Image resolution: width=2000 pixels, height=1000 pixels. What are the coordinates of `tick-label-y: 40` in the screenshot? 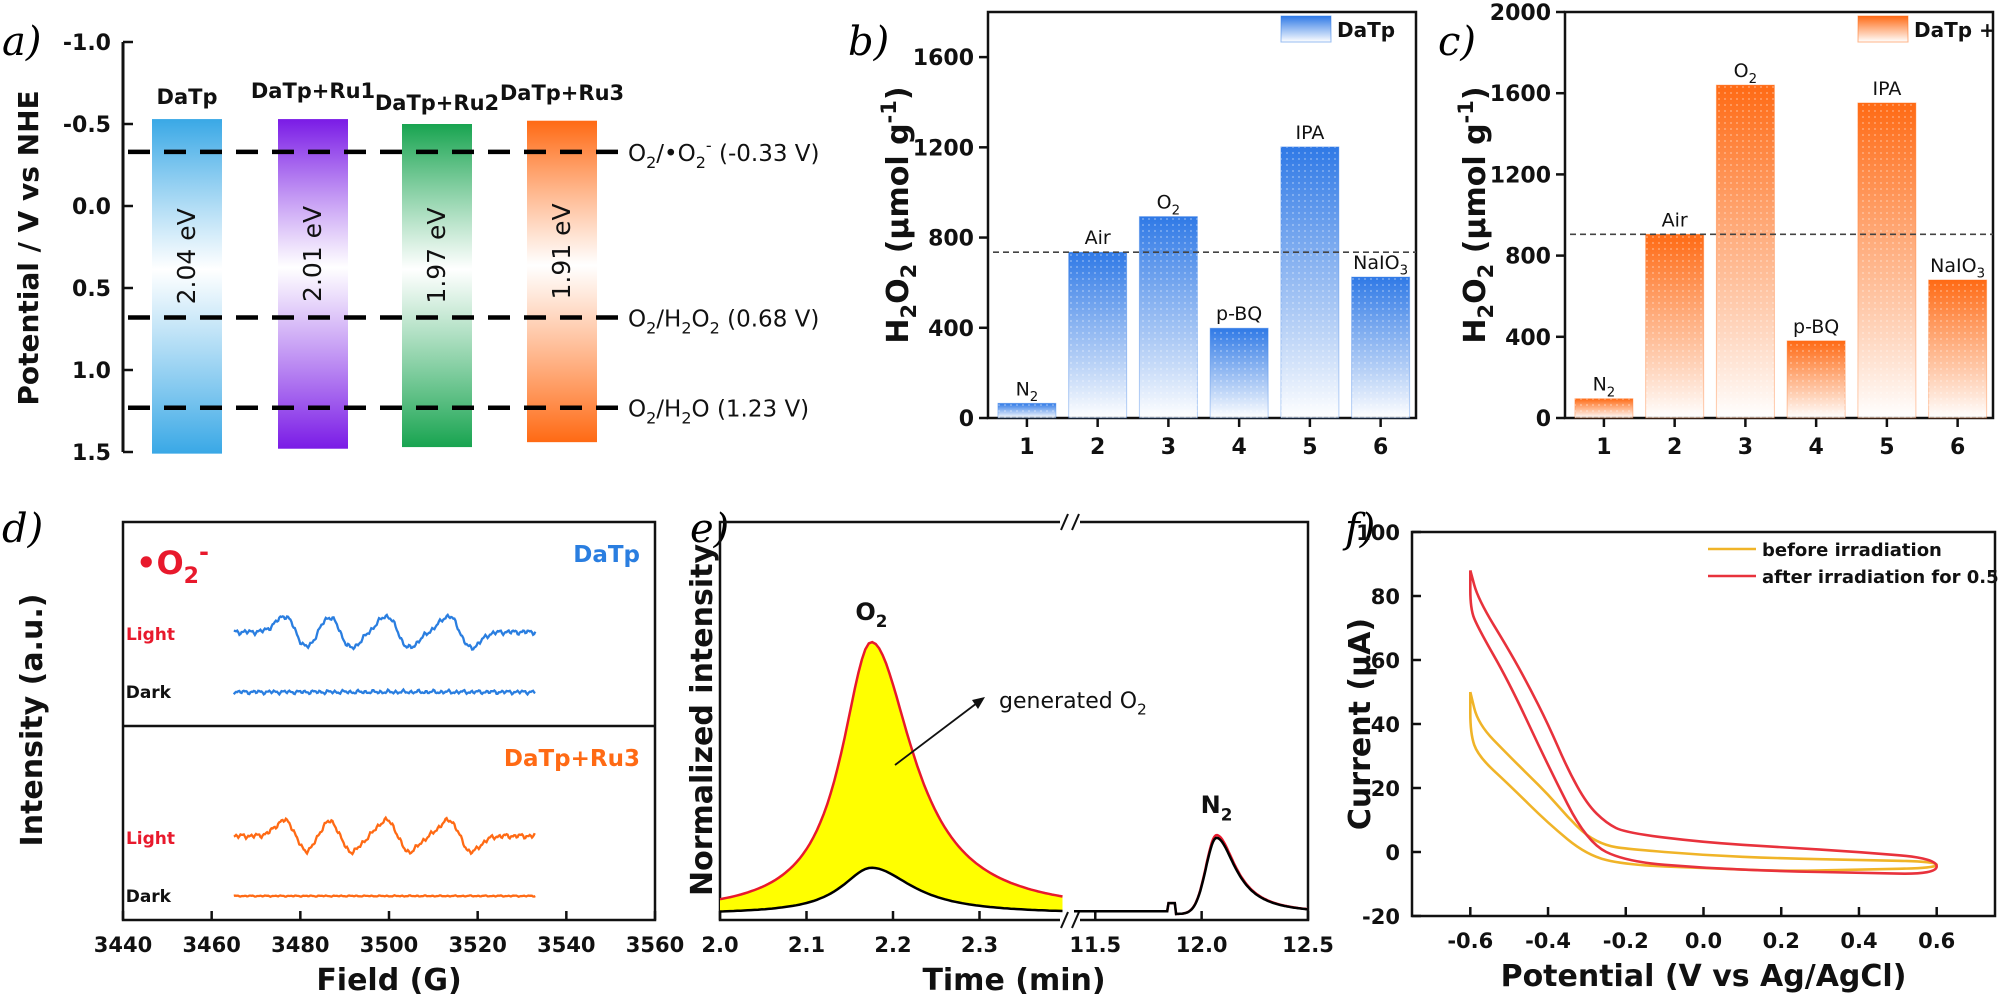 It's located at (1385, 725).